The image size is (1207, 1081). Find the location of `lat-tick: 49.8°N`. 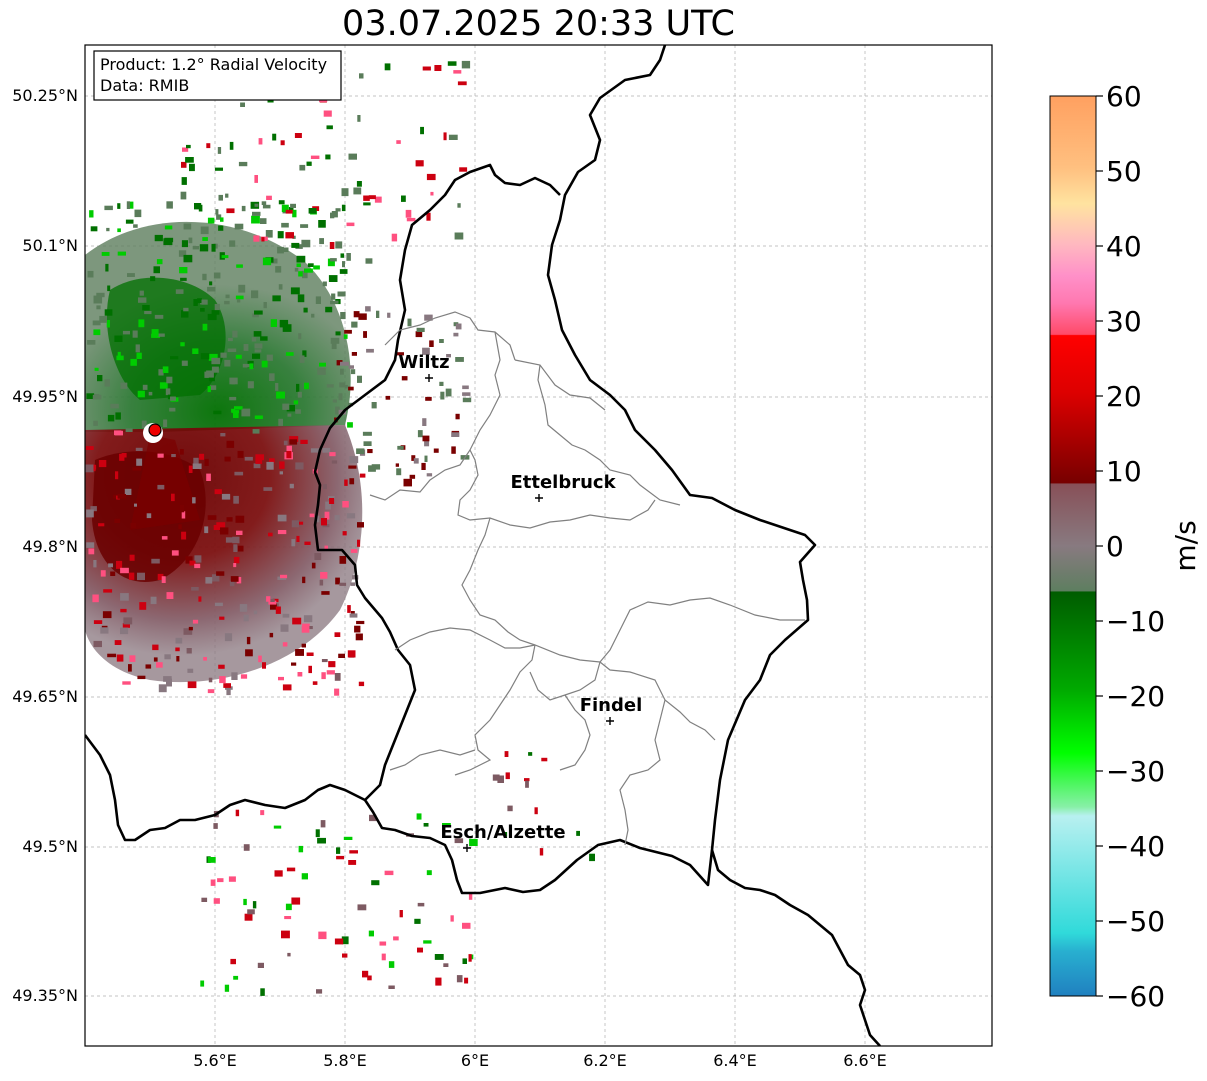

lat-tick: 49.8°N is located at coordinates (50, 546).